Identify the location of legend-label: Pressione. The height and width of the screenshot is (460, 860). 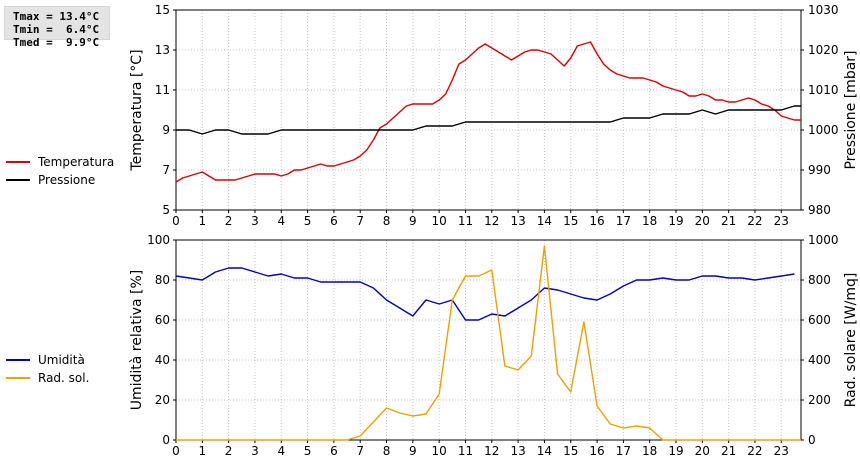
(66, 180).